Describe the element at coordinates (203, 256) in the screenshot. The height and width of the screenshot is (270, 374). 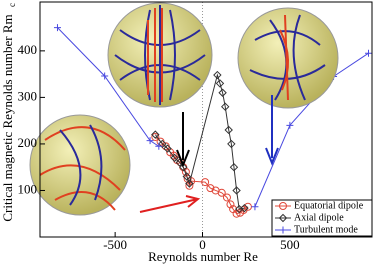
I see `x-axis-label: Reynolds number Re` at that location.